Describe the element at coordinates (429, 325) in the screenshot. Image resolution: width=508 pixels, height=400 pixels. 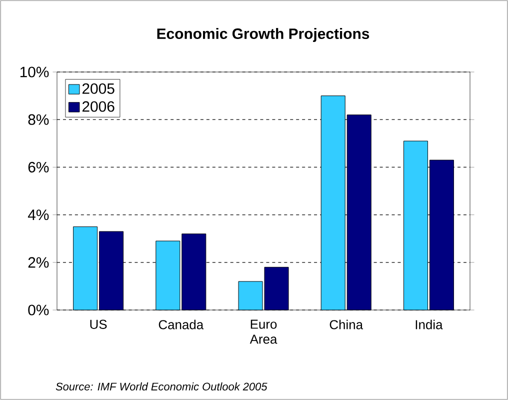
I see `x-tick-label: India` at that location.